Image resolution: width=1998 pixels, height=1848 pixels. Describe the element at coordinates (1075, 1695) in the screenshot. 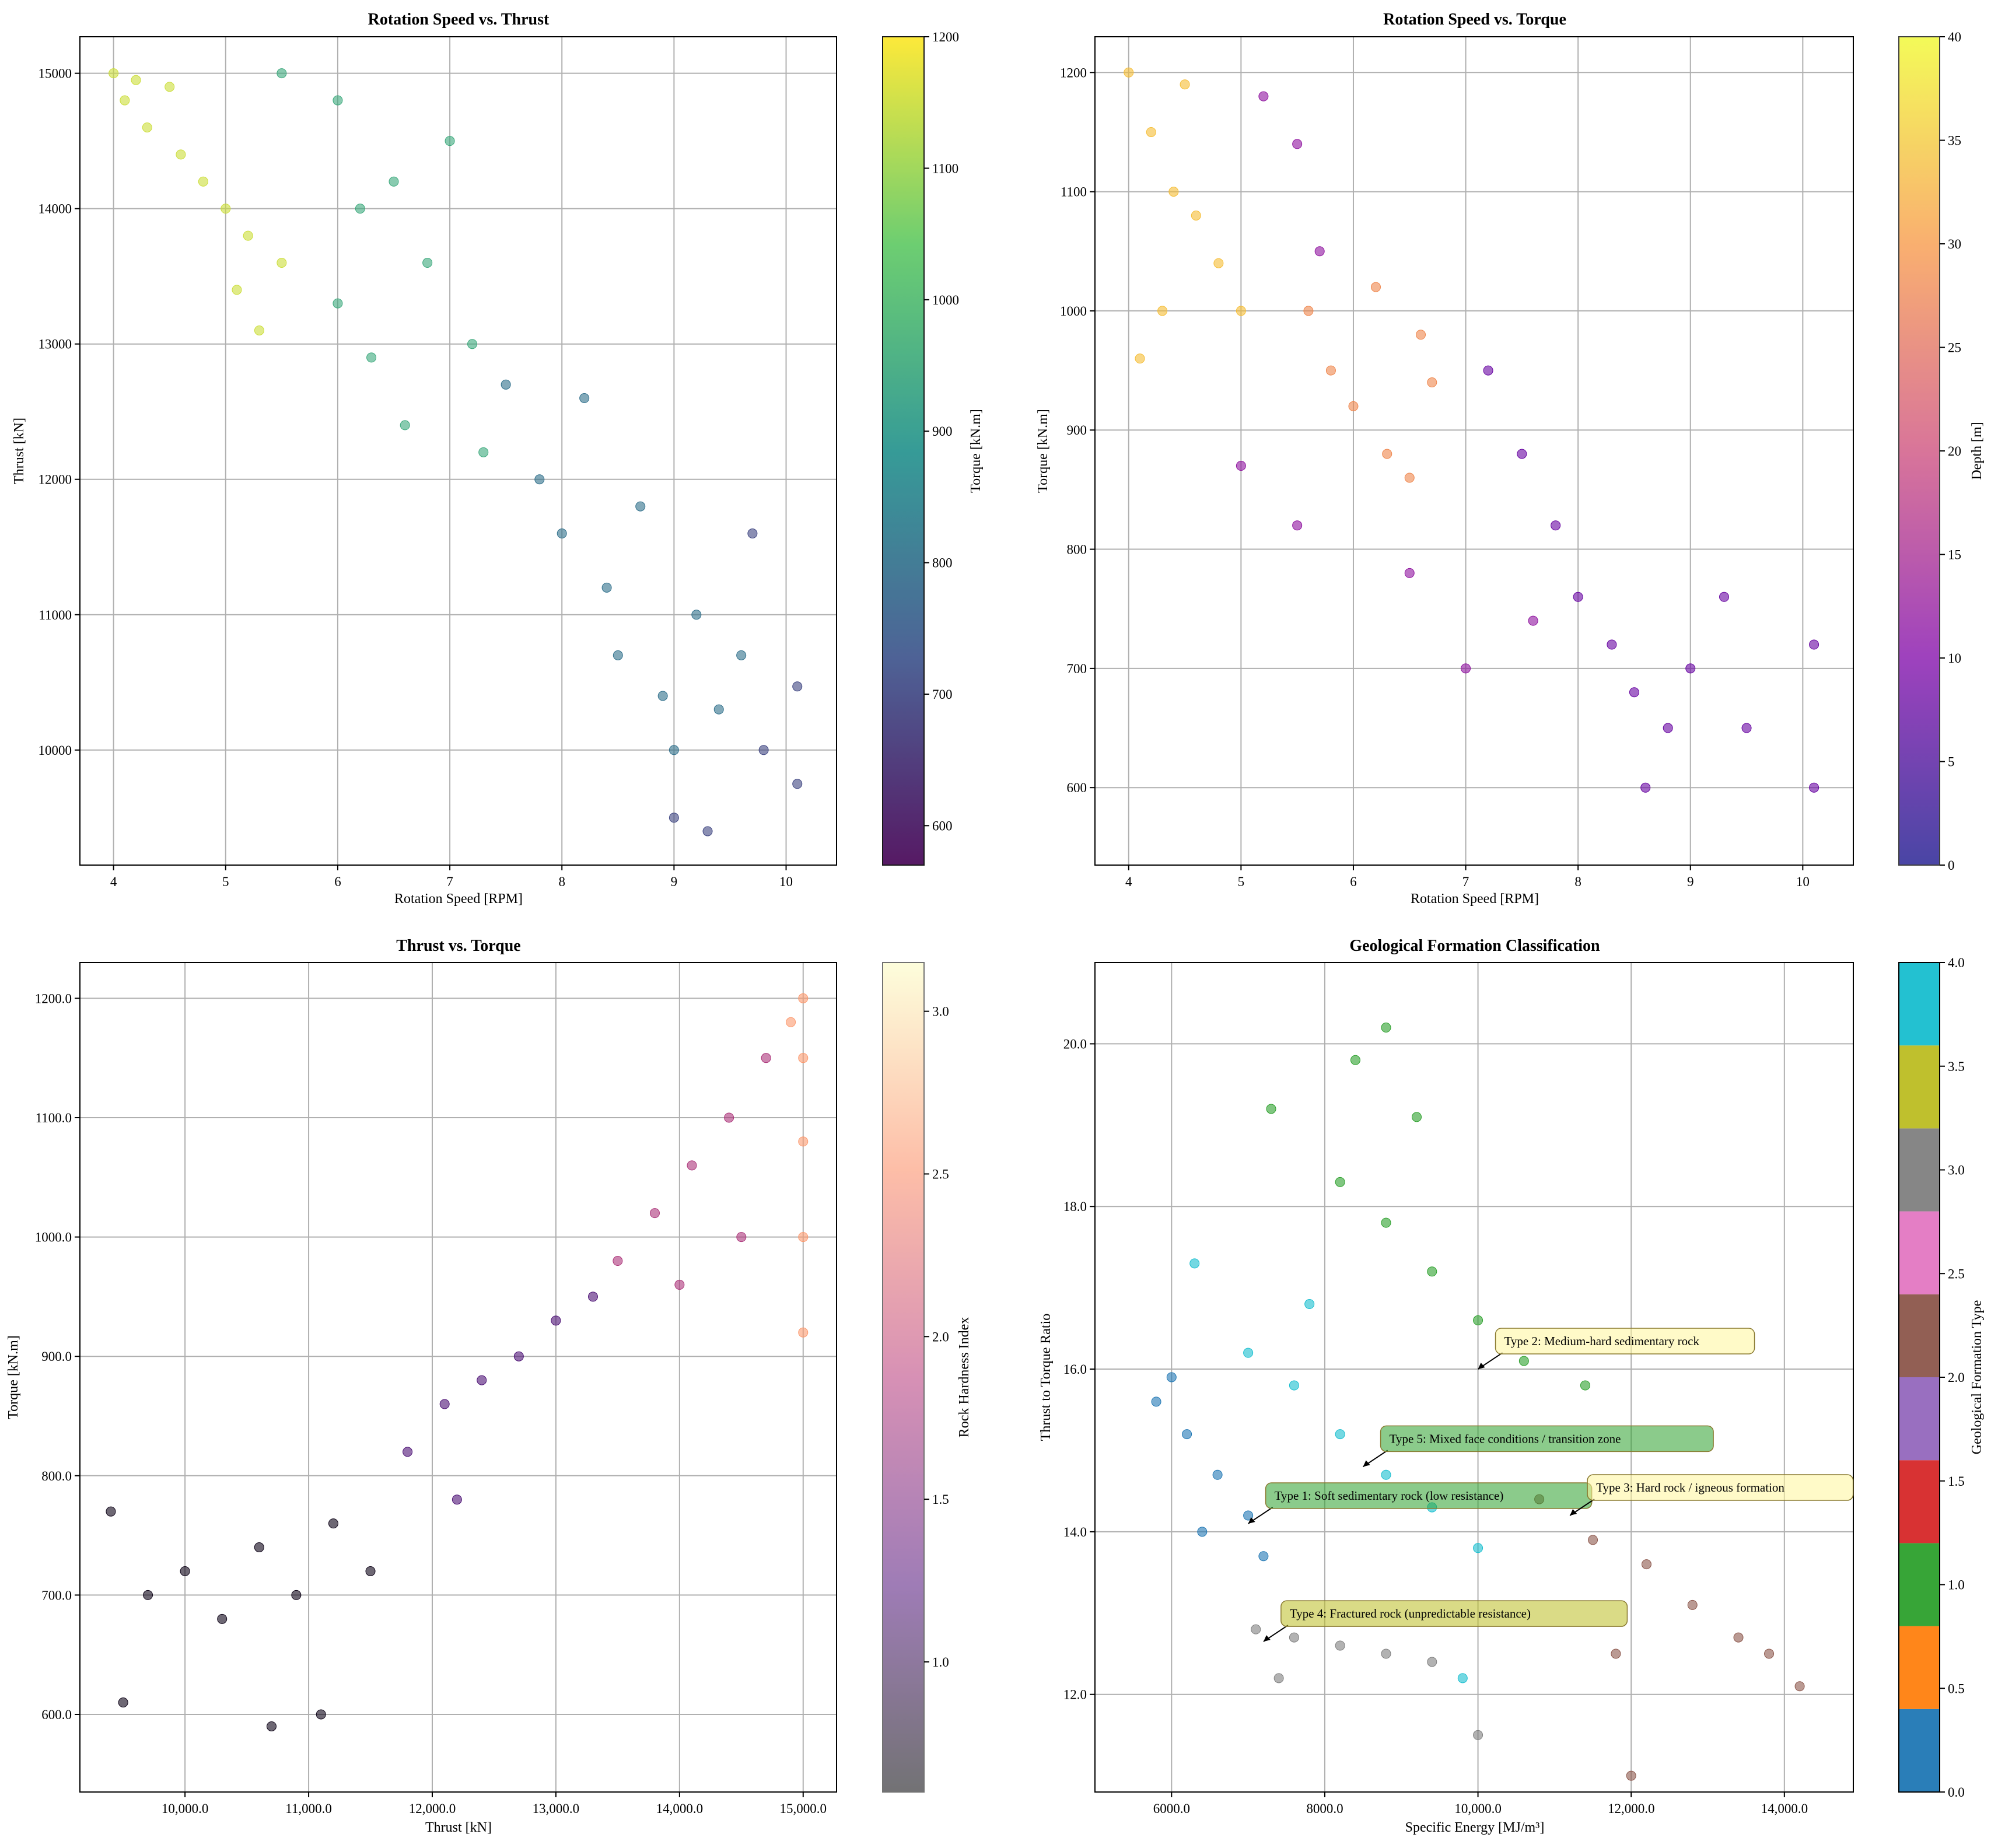

I see `y-tick-label: 12.0` at that location.